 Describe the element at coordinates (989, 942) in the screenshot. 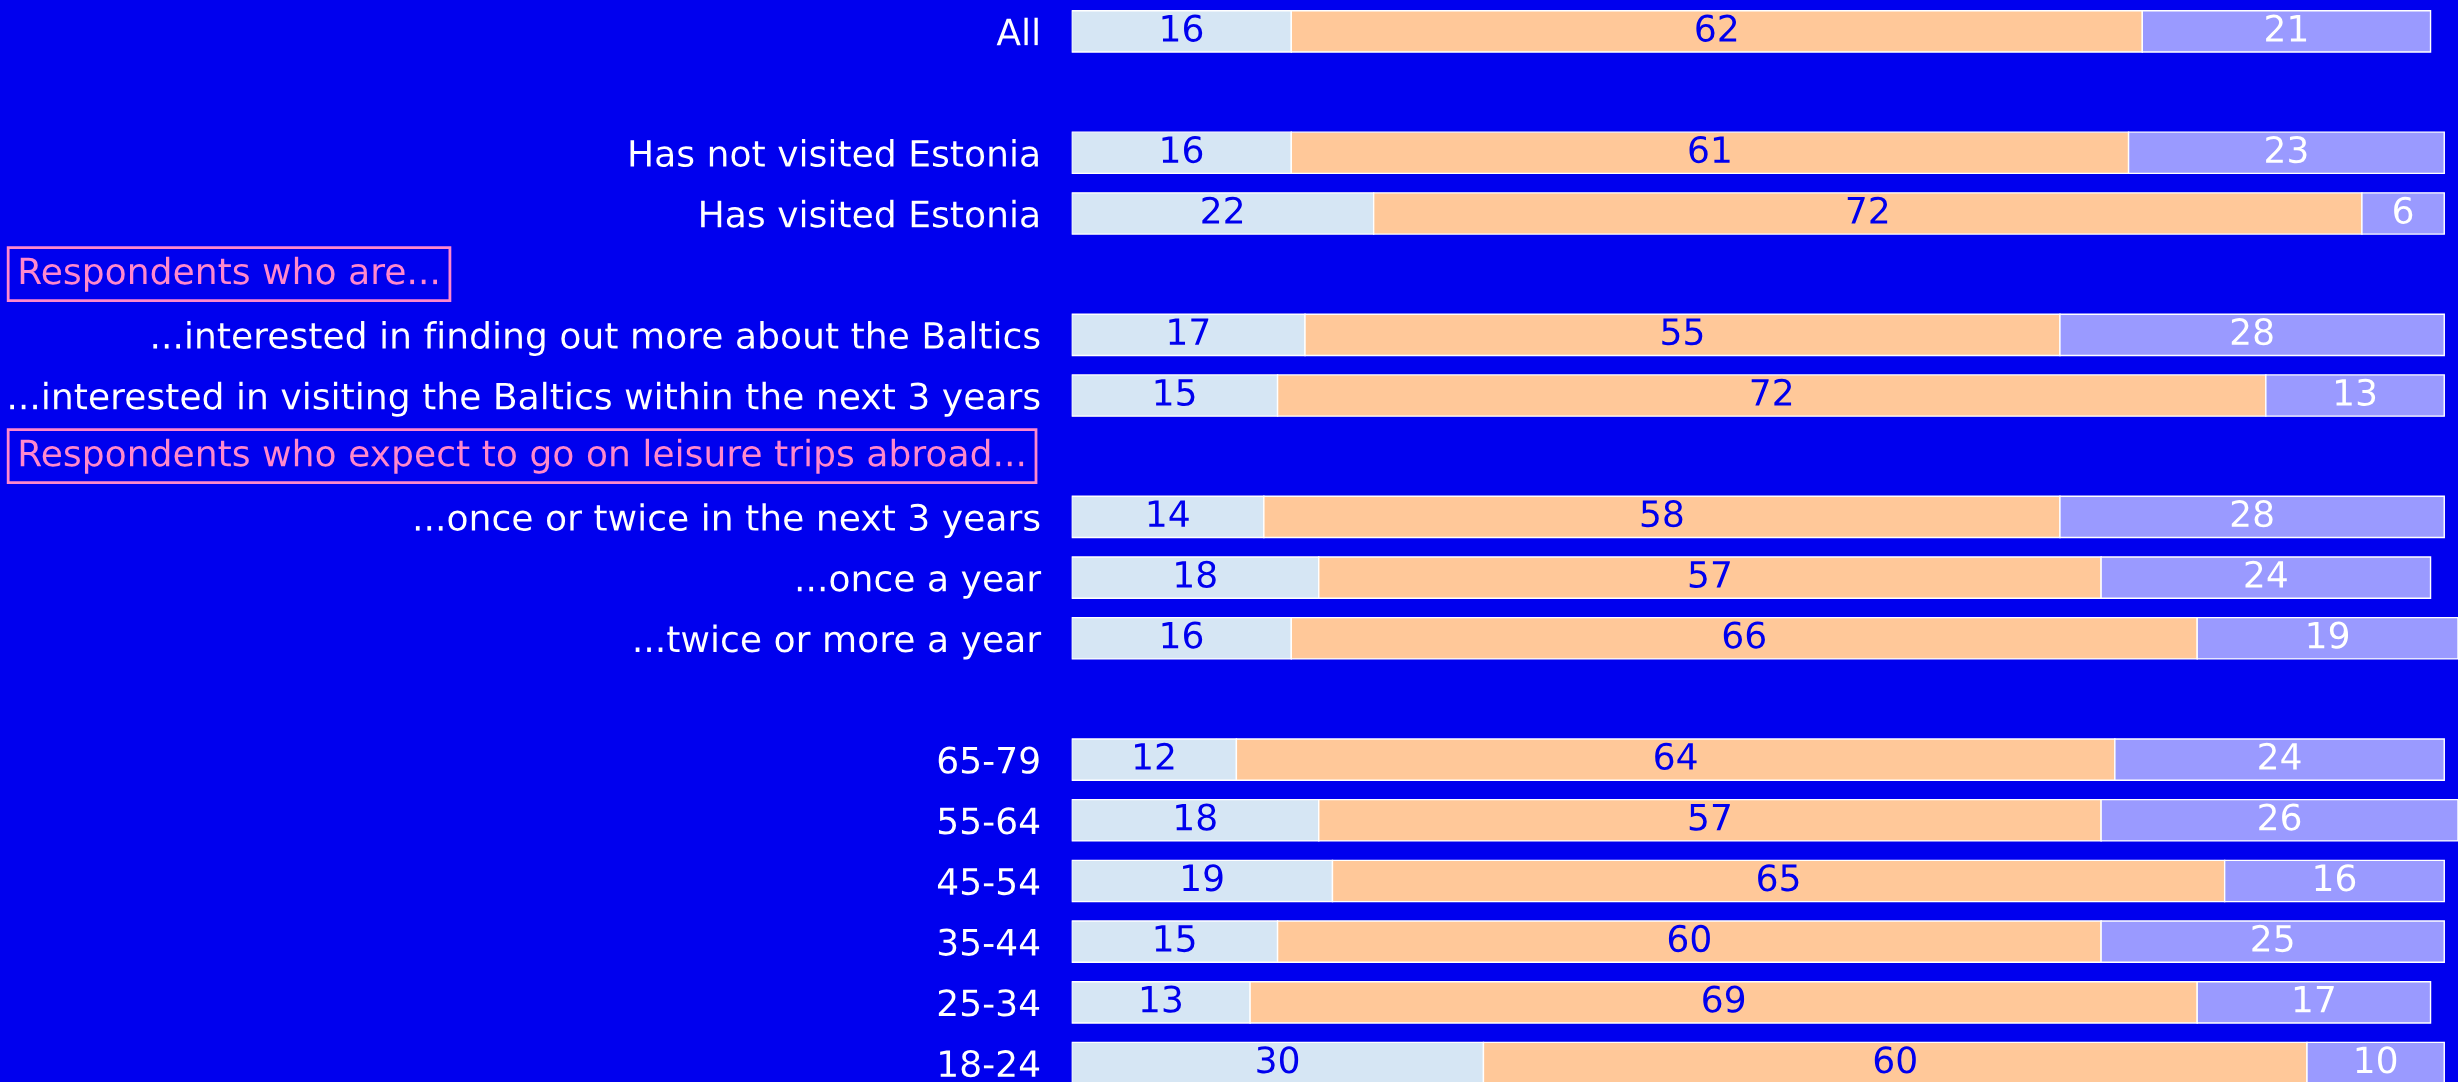

I see `y-tick-label: 35-44` at that location.